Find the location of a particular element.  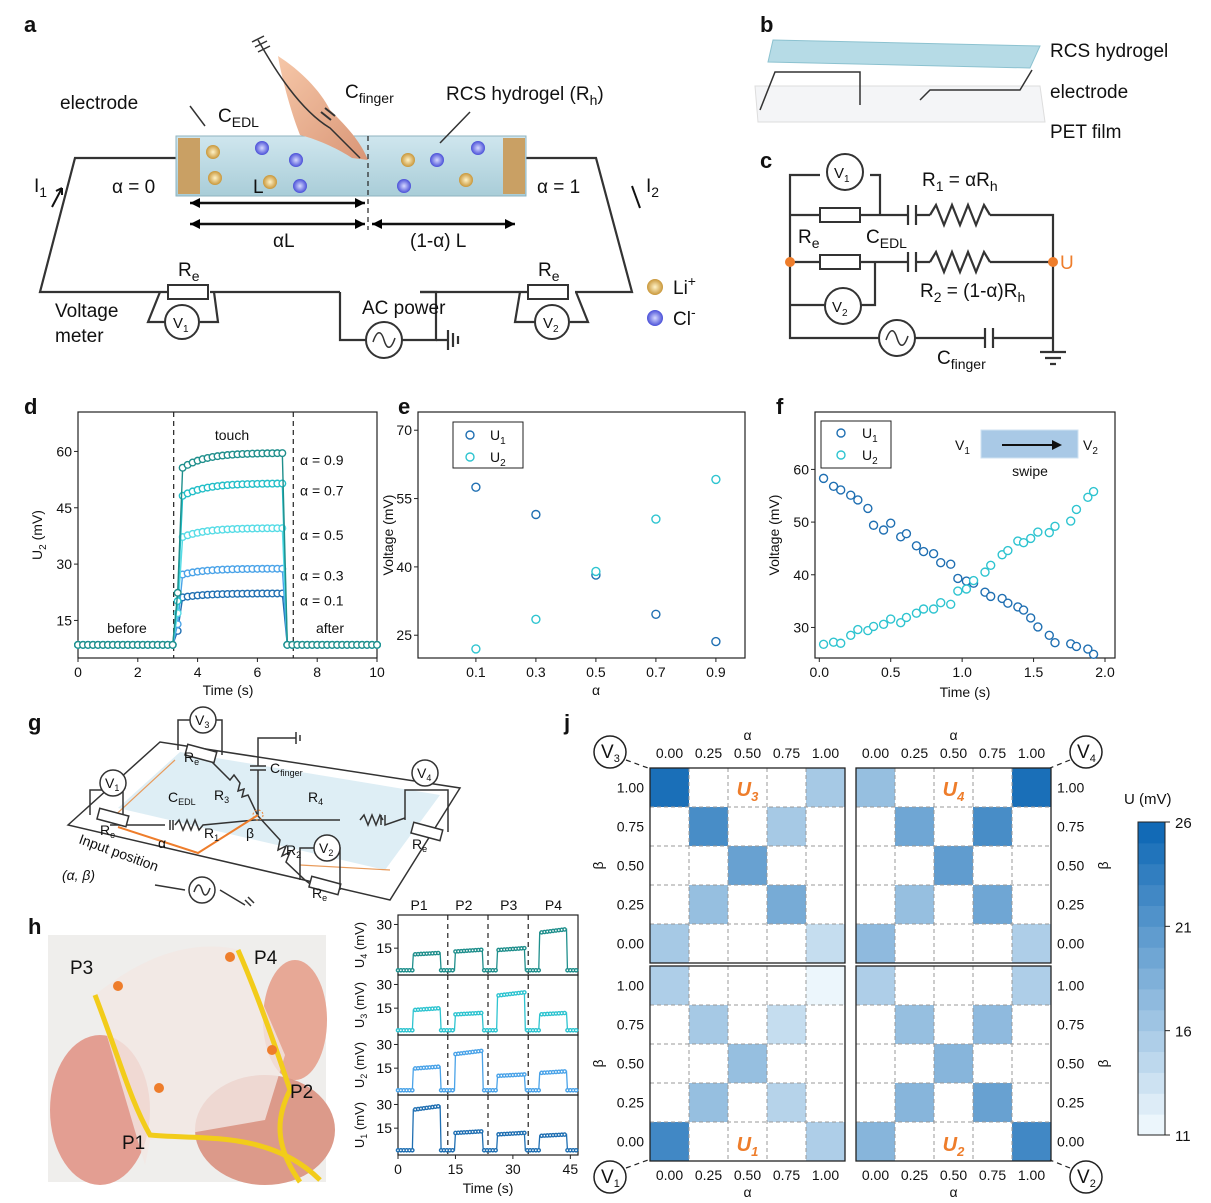

annotation-touch: touch is located at coordinates (232, 435).